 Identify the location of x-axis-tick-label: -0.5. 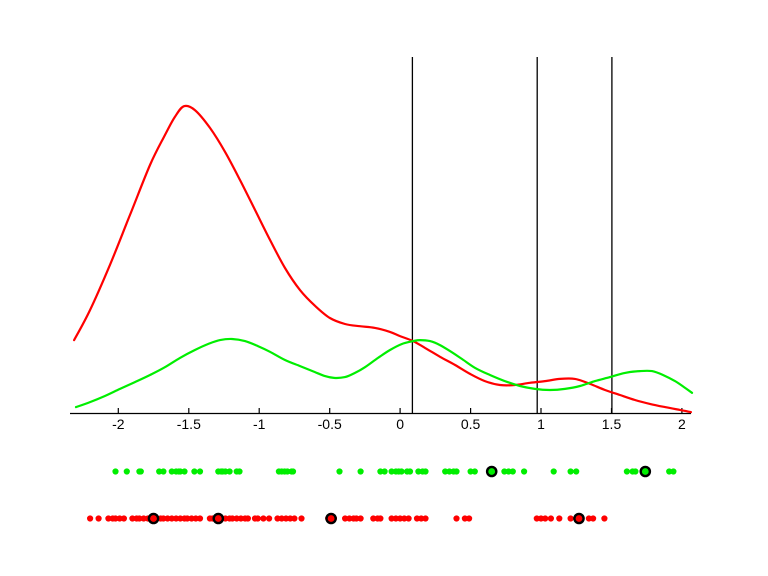
(330, 424).